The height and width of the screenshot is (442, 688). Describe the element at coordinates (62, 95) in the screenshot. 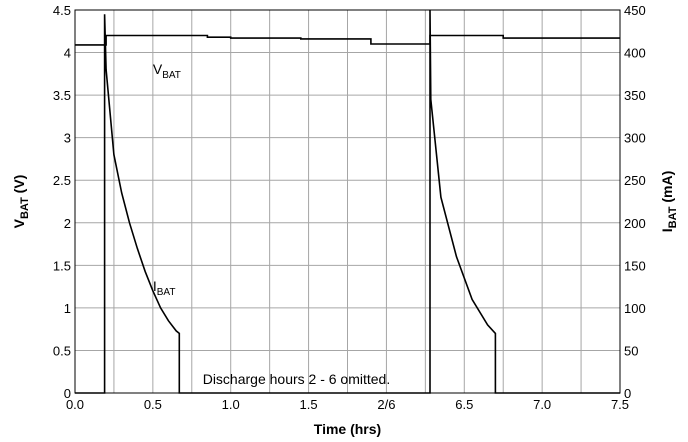

I see `y-left-tick-label: 3.5` at that location.